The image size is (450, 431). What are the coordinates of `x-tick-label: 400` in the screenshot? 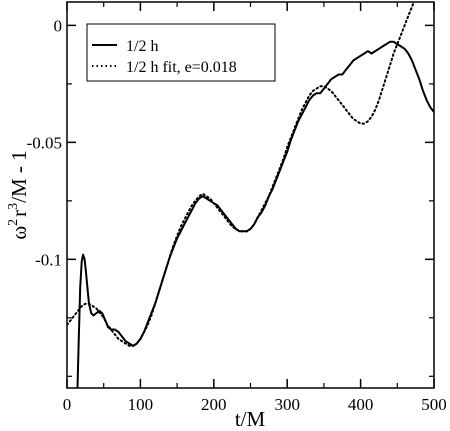 It's located at (361, 404).